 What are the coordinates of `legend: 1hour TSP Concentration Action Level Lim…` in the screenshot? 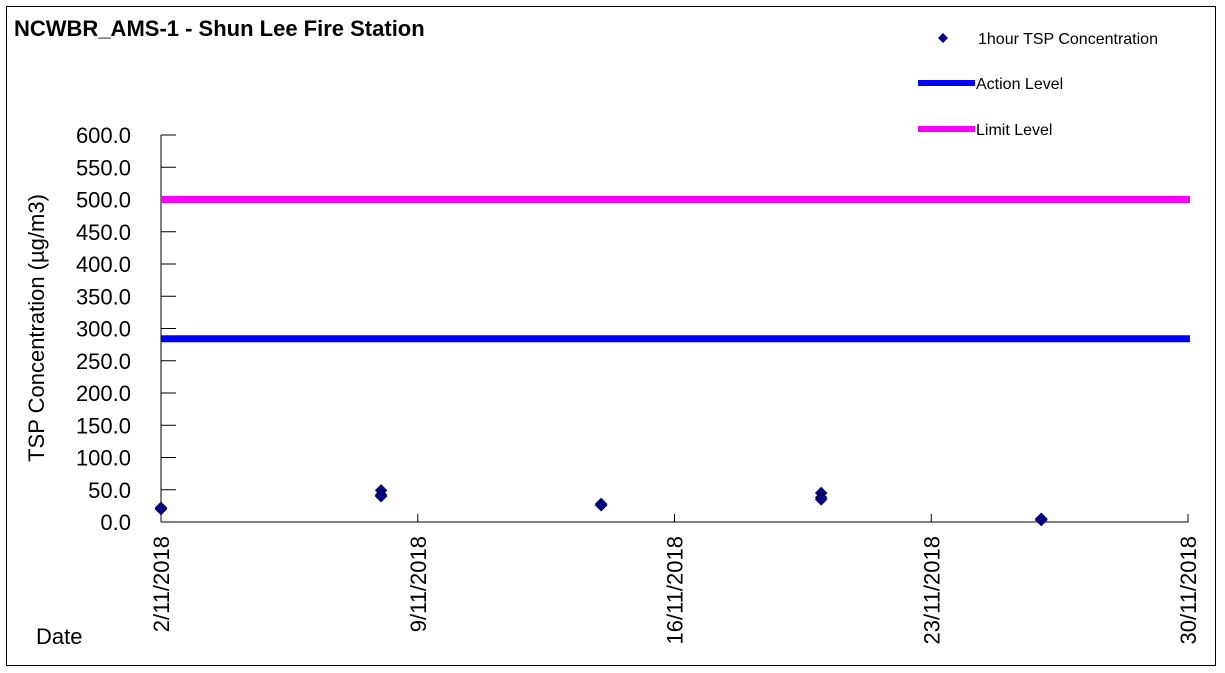 It's located at (1038, 85).